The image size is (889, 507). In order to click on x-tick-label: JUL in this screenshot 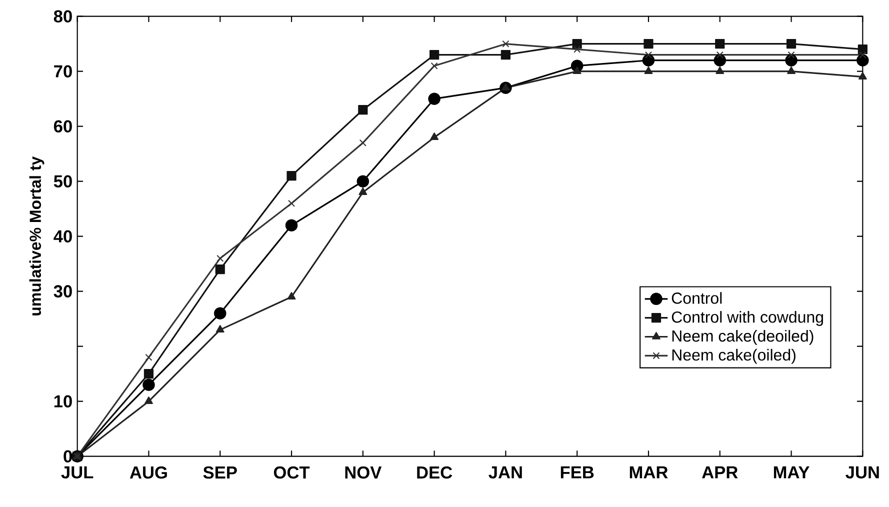, I will do `click(77, 472)`.